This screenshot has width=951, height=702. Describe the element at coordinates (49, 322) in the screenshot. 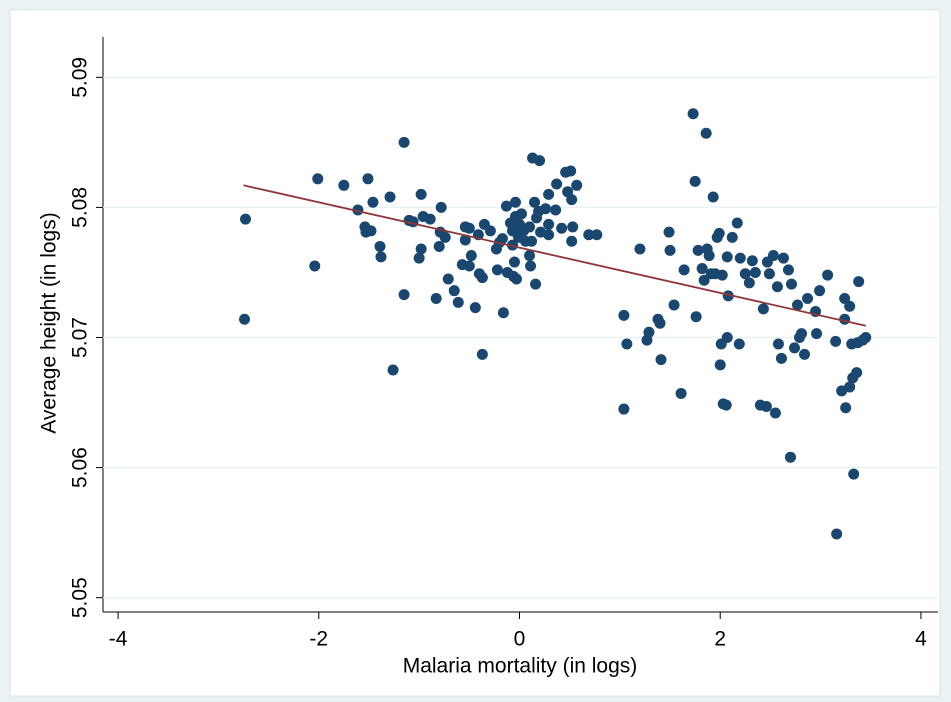

I see `y-axis-title: Average height (in logs)` at that location.